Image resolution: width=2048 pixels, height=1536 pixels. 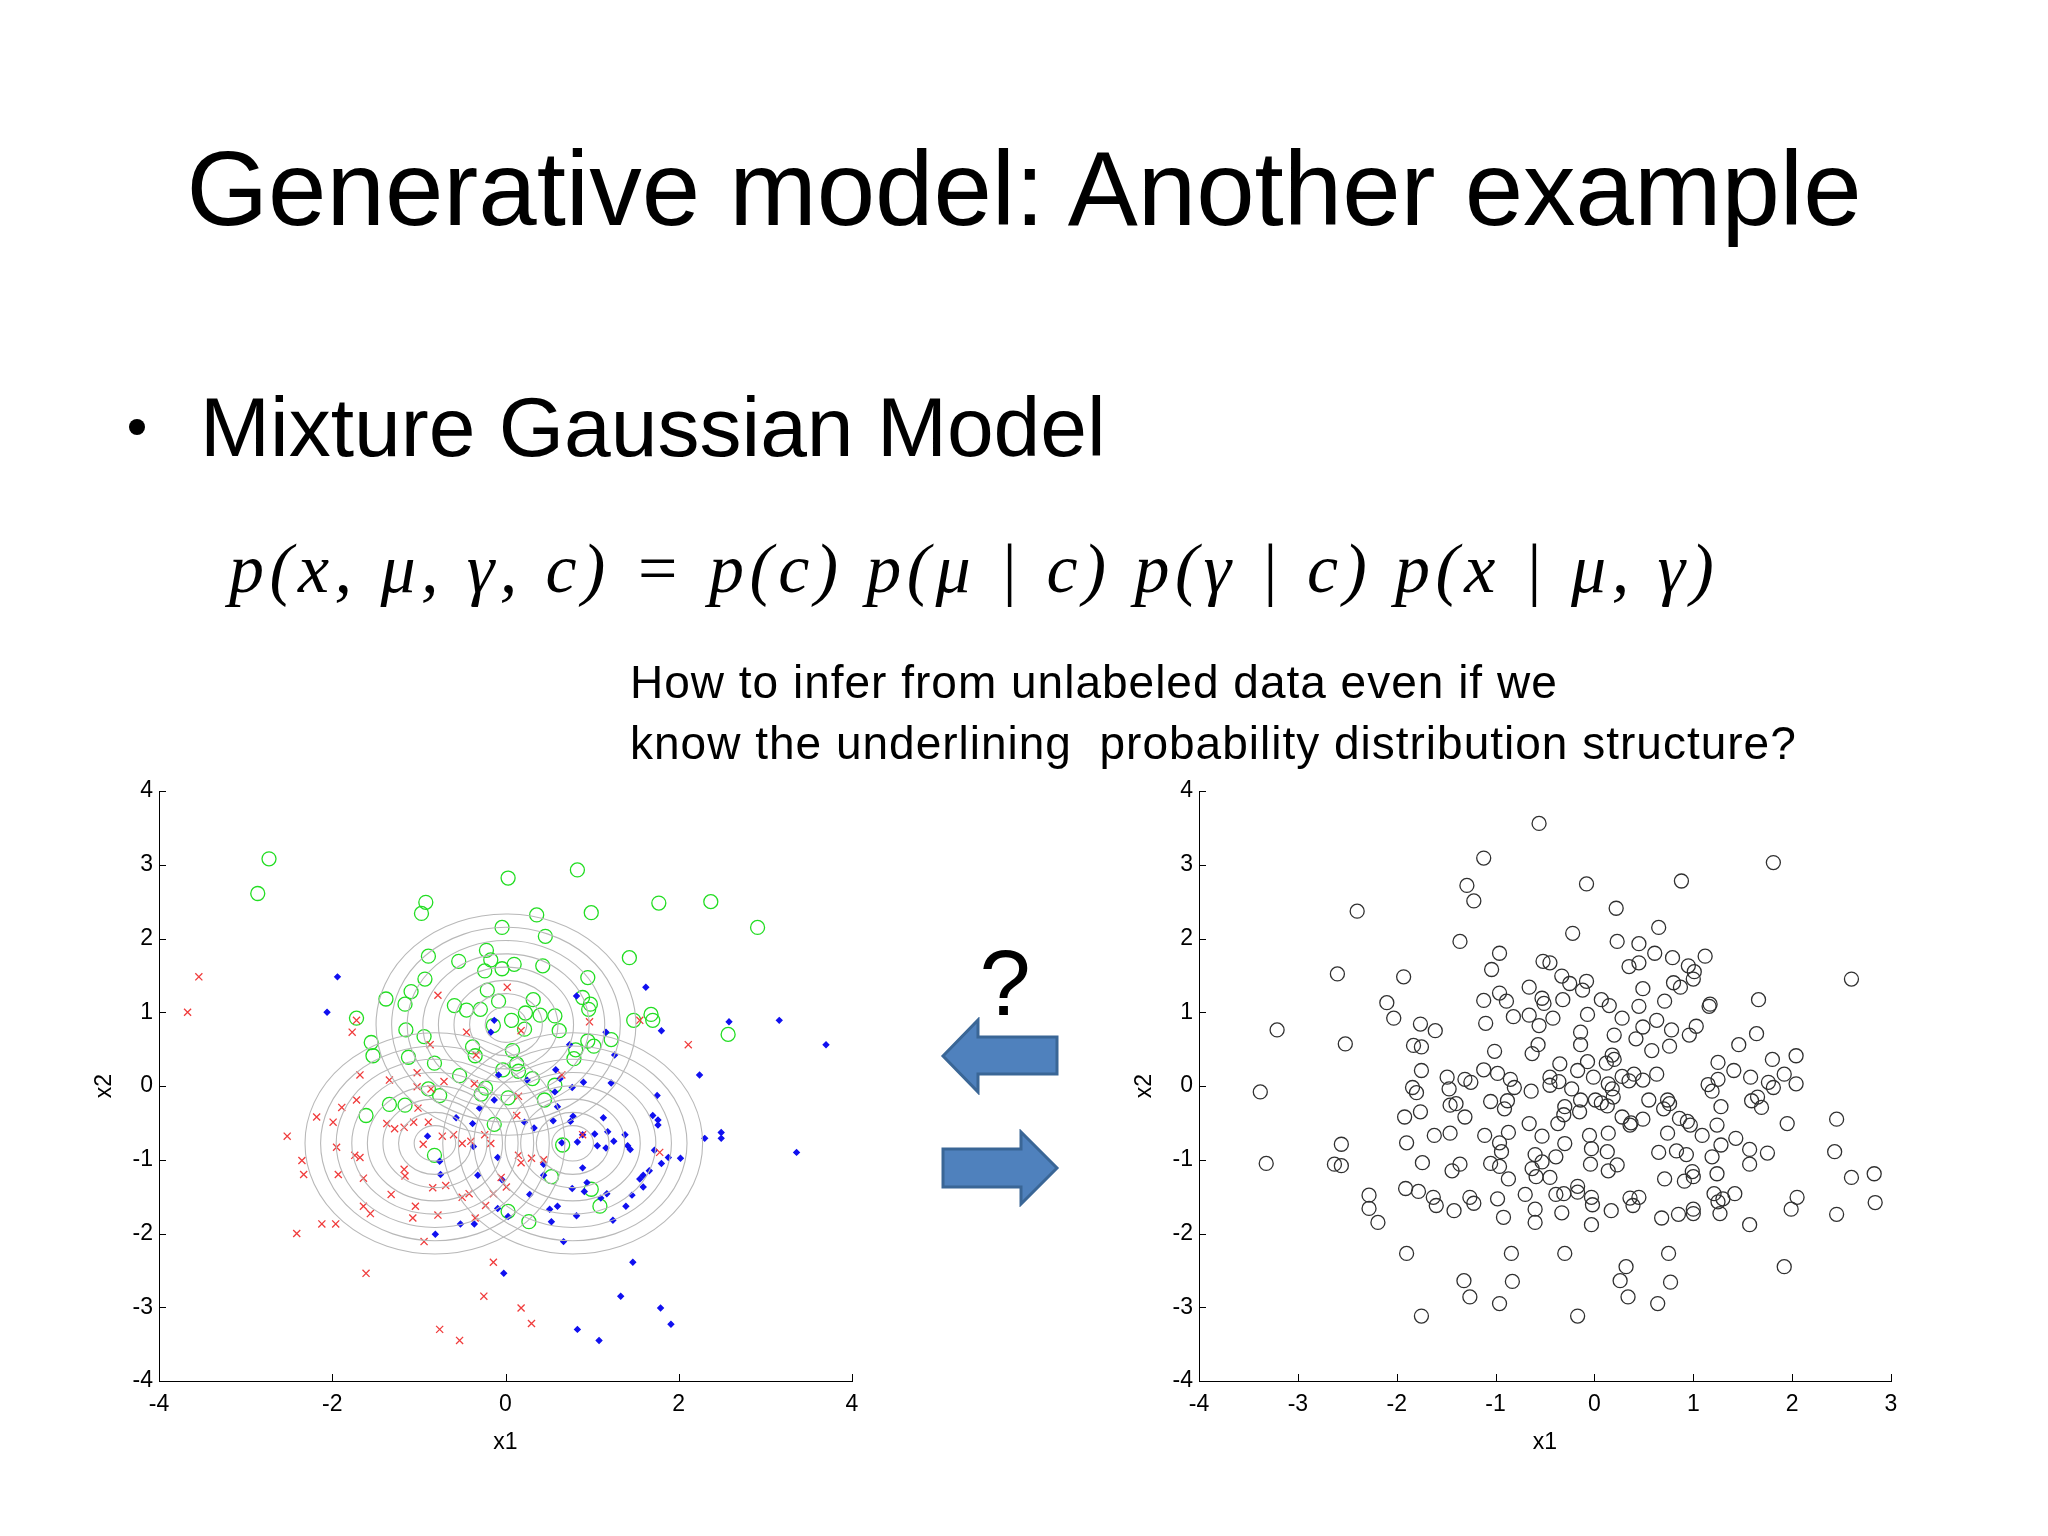 I want to click on x-tick-label: 4, so click(x=852, y=1403).